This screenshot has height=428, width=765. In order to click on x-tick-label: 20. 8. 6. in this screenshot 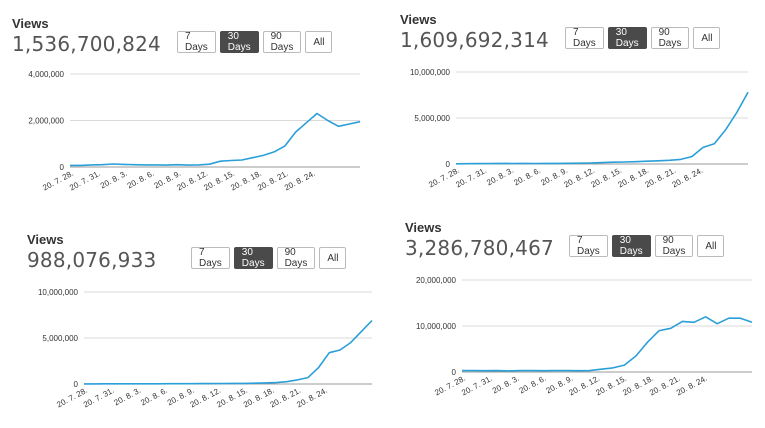, I will do `click(533, 385)`.